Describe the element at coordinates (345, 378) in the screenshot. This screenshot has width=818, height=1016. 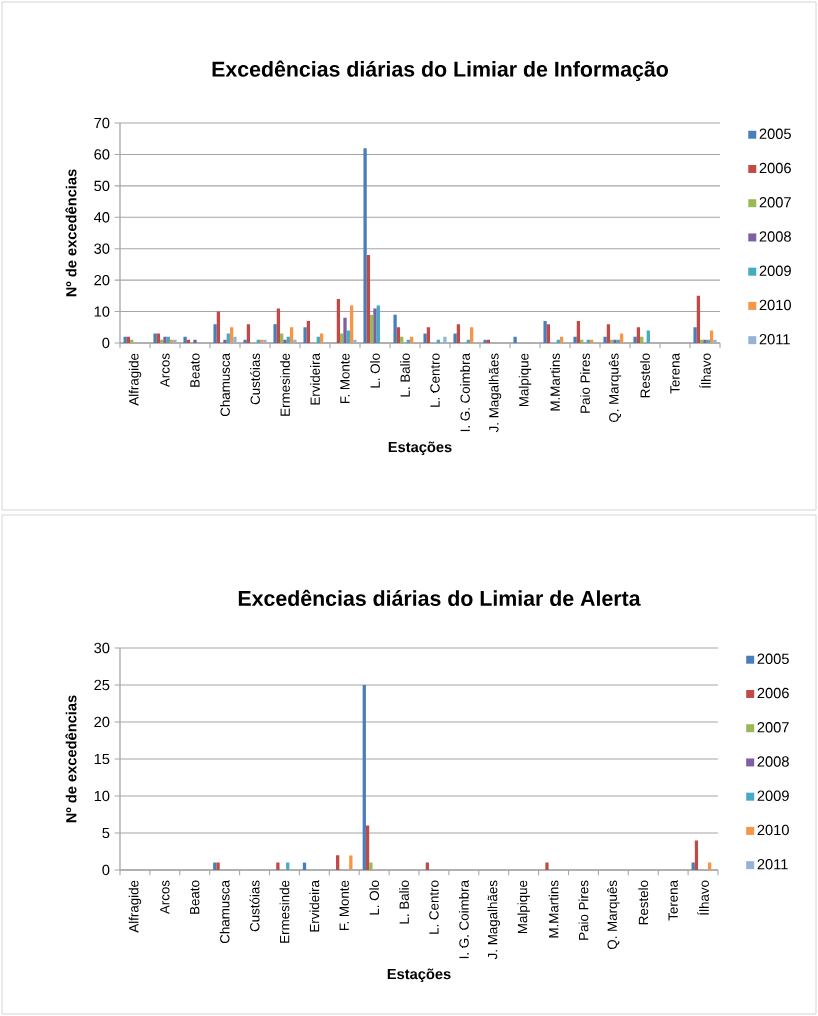
I see `x-tick-label: F. Monte` at that location.